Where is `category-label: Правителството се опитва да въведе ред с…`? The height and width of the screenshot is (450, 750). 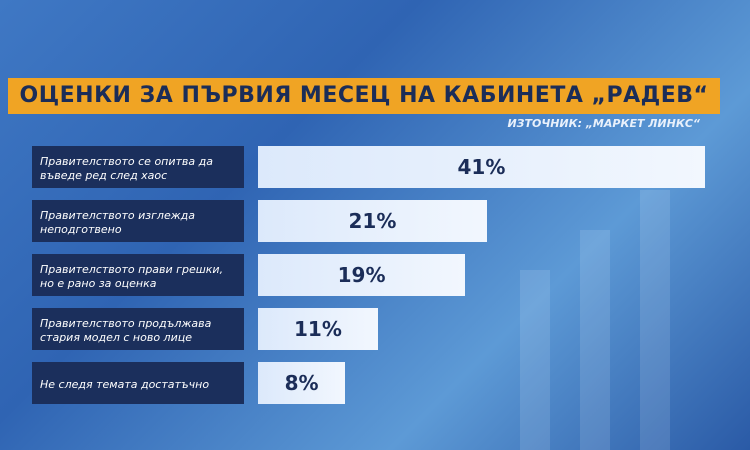 category-label: Правителството се опитва да въведе ред с… is located at coordinates (138, 167).